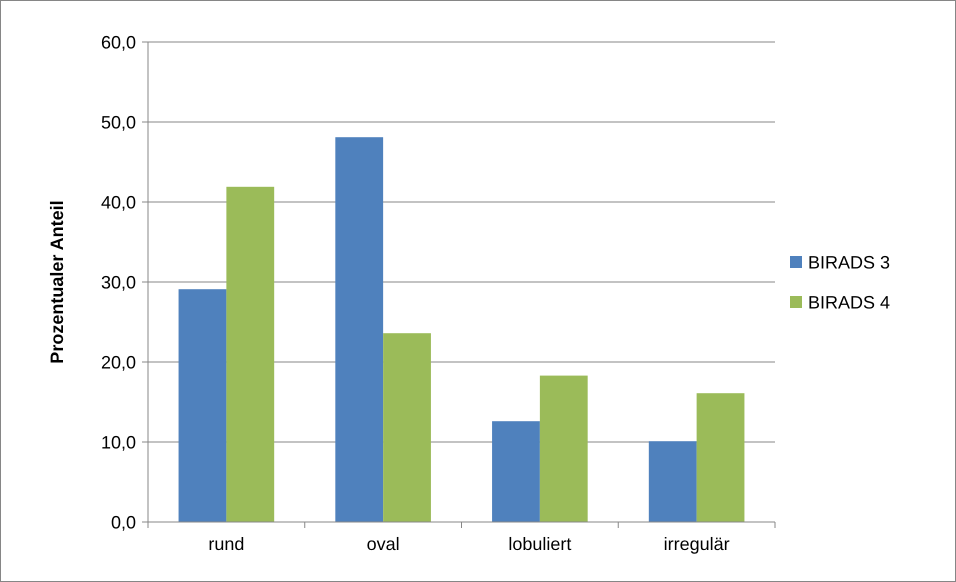 This screenshot has width=956, height=582. What do you see at coordinates (849, 302) in the screenshot?
I see `legend-label: BIRADS 4` at bounding box center [849, 302].